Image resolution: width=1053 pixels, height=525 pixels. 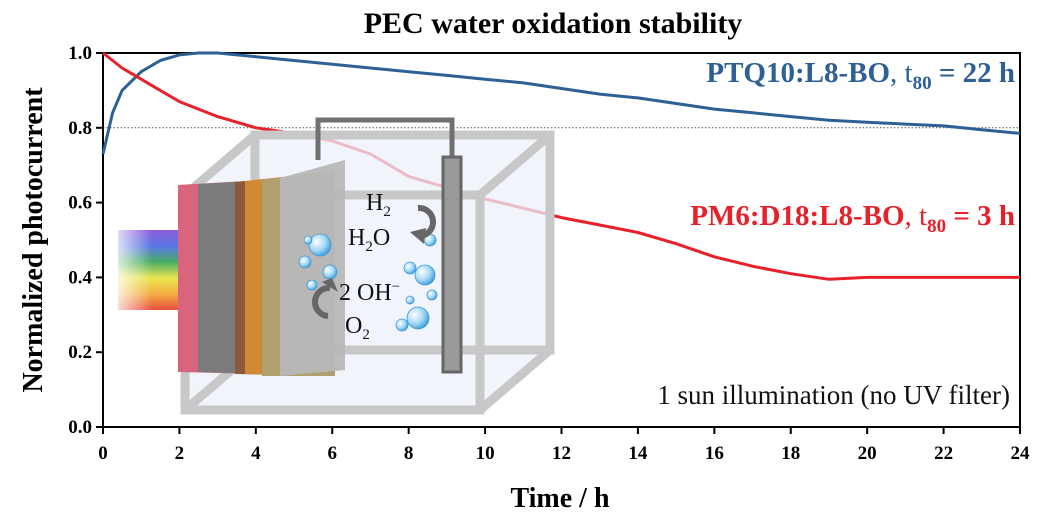 What do you see at coordinates (798, 73) in the screenshot?
I see `legend-entry: PTQ10:L8-BO` at bounding box center [798, 73].